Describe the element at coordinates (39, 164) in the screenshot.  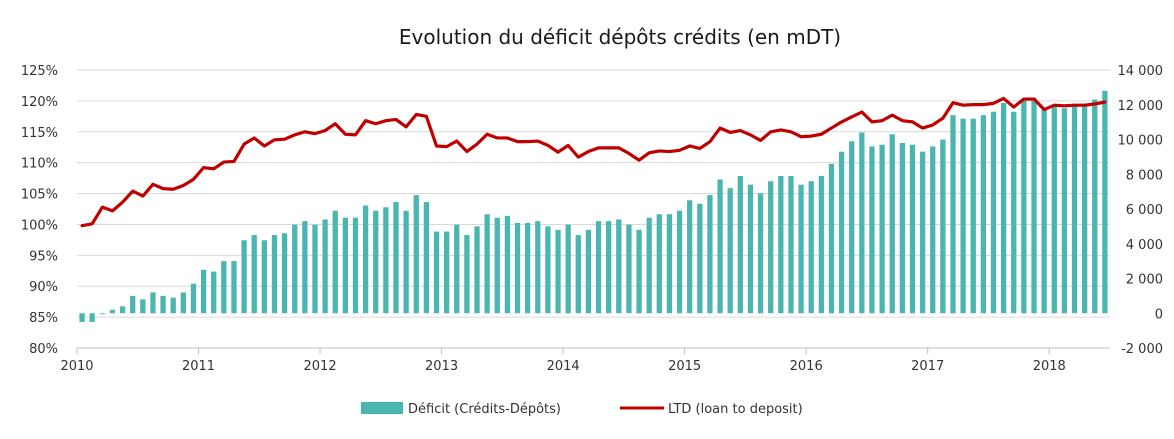
I see `left-tick-label: 110%` at that location.